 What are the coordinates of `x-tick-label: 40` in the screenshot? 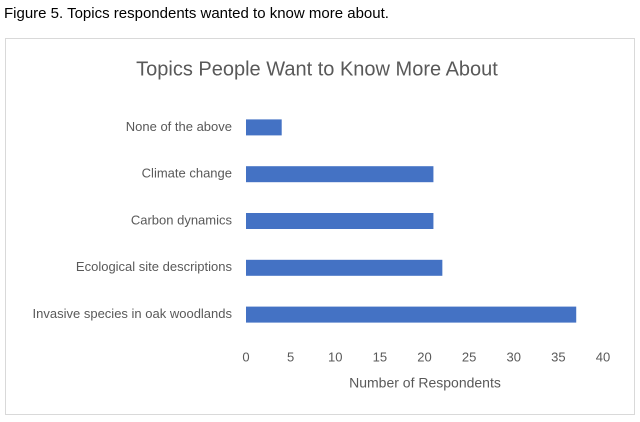 It's located at (603, 356).